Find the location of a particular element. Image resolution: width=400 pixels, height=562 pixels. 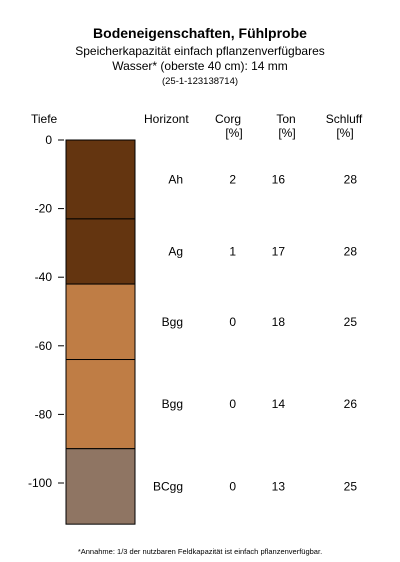

ton-header: Ton [%] is located at coordinates (286, 126).